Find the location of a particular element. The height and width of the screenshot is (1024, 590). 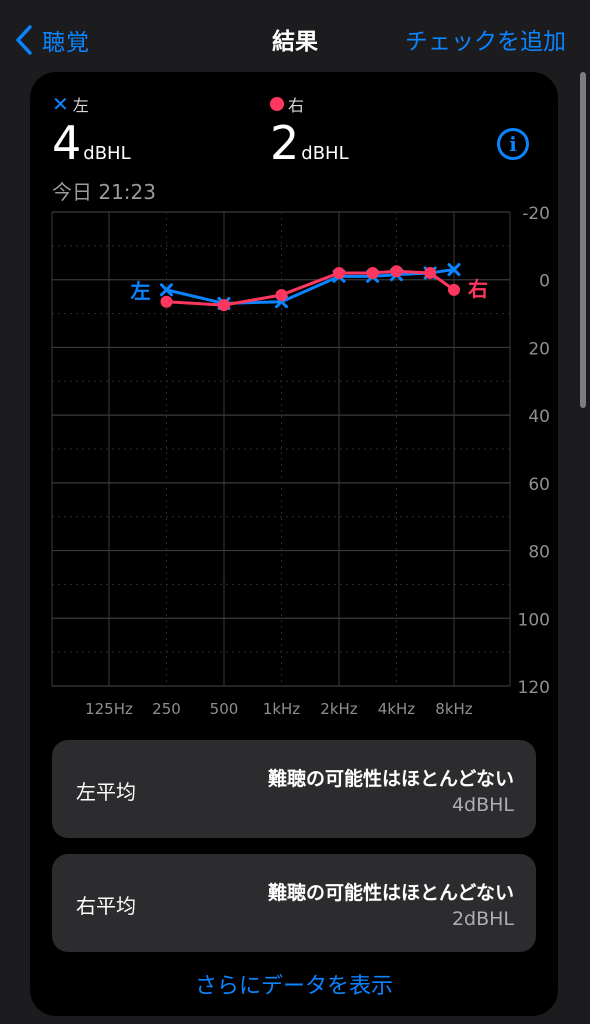

left-ear-label: 左 is located at coordinates (80, 105).